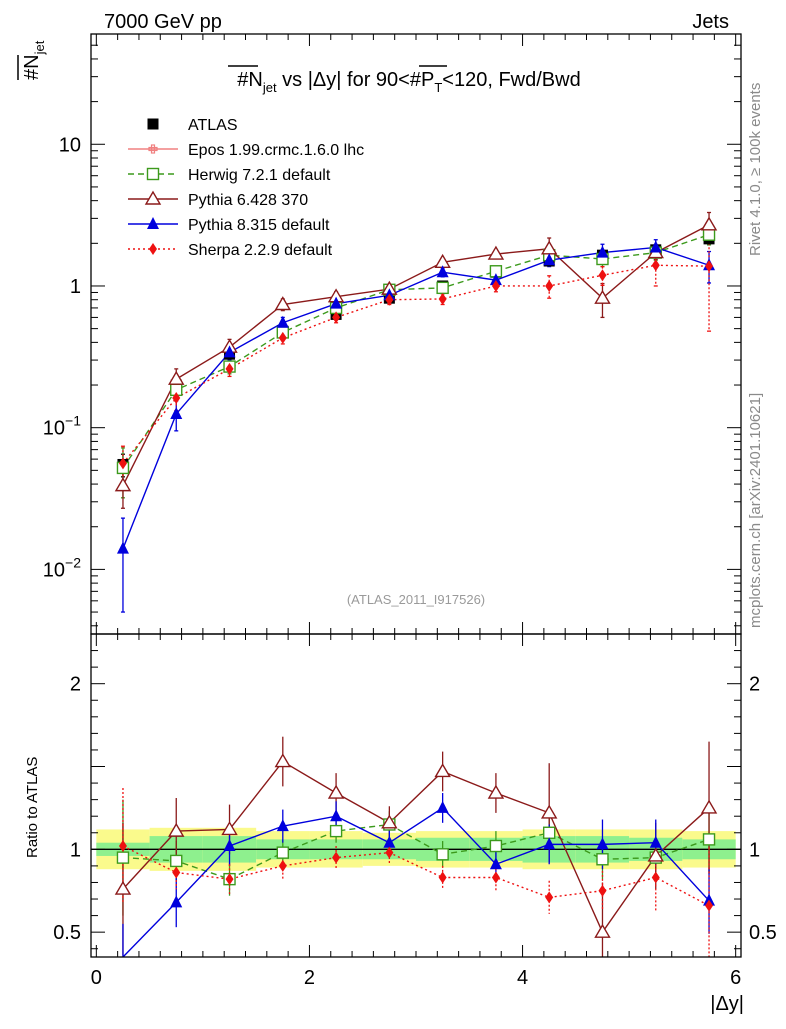  I want to click on legend-marker-pythia8, so click(153, 223).